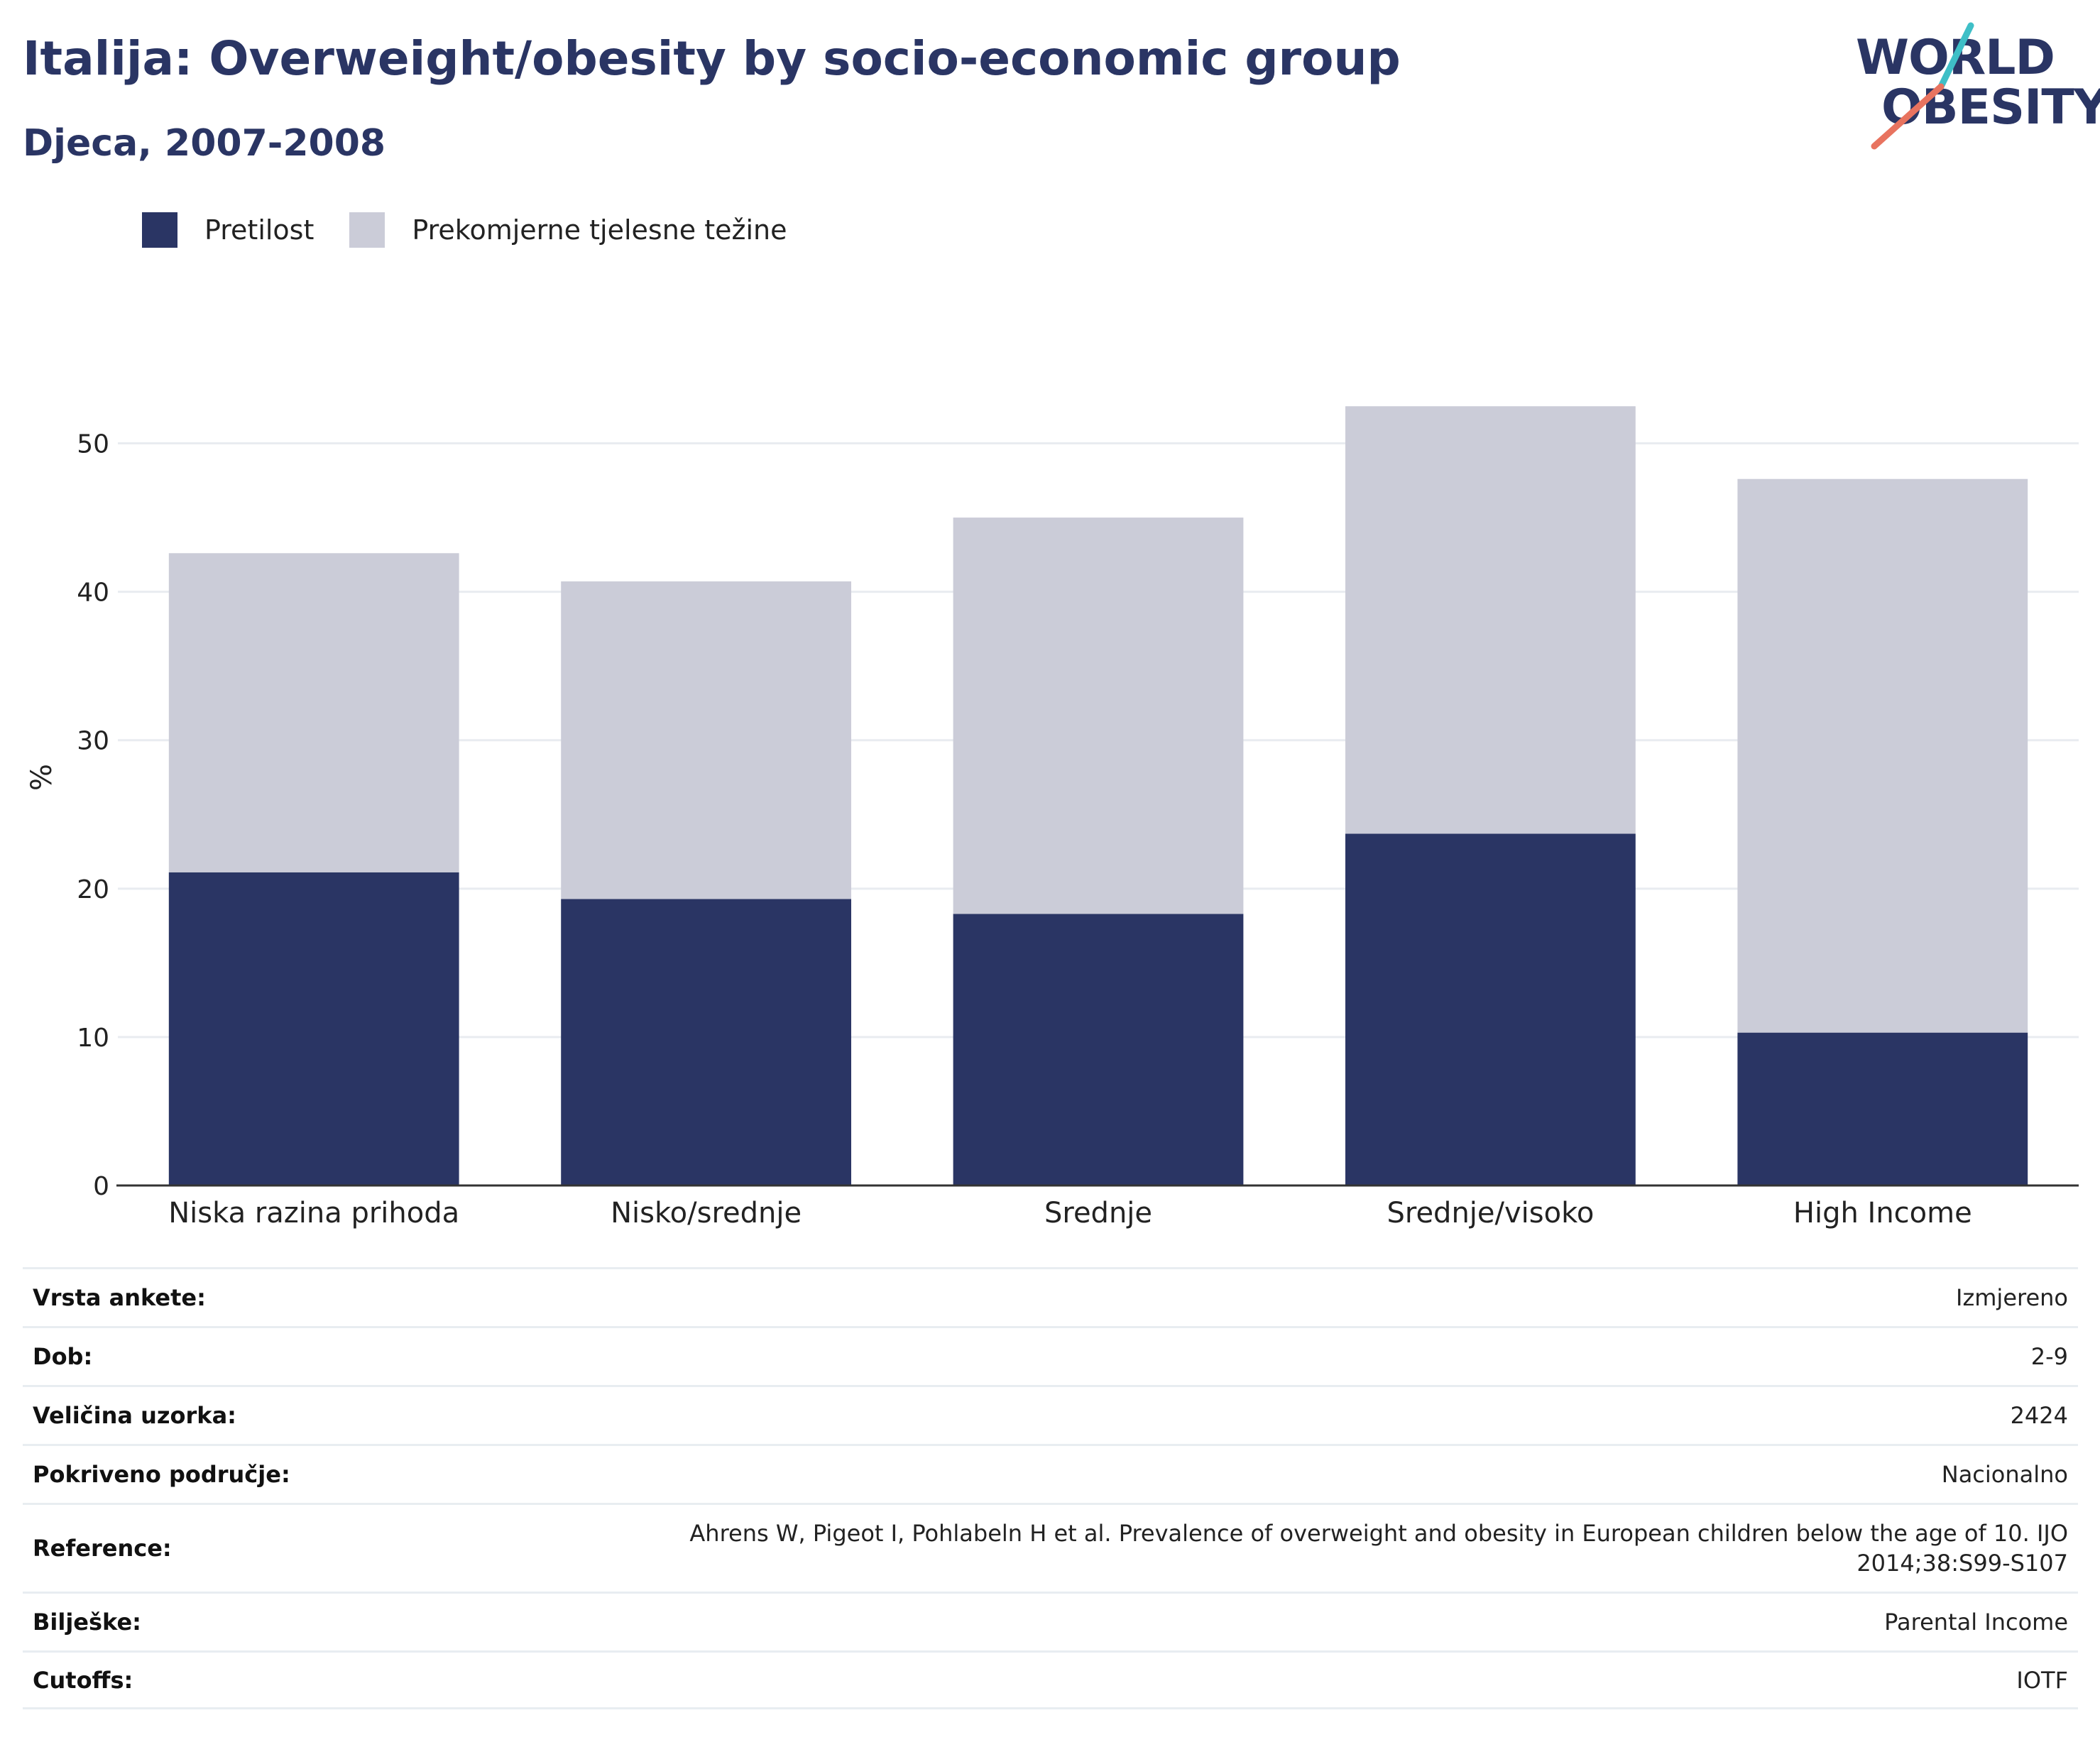  I want to click on legend-swatch-overweight, so click(367, 230).